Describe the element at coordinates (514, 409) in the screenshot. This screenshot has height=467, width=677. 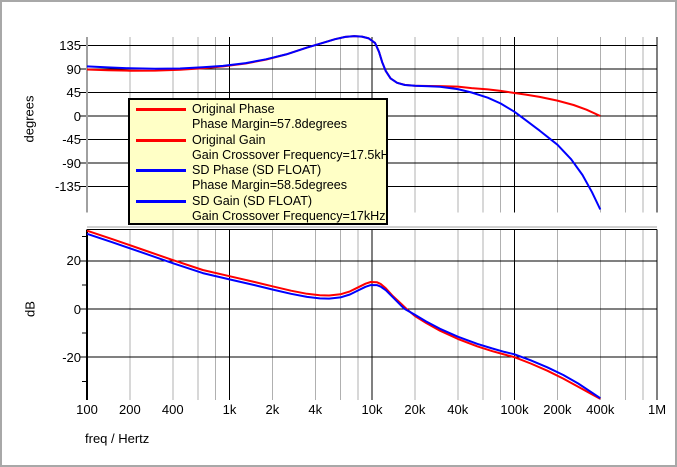
I see `x-tick-label: 100k` at that location.